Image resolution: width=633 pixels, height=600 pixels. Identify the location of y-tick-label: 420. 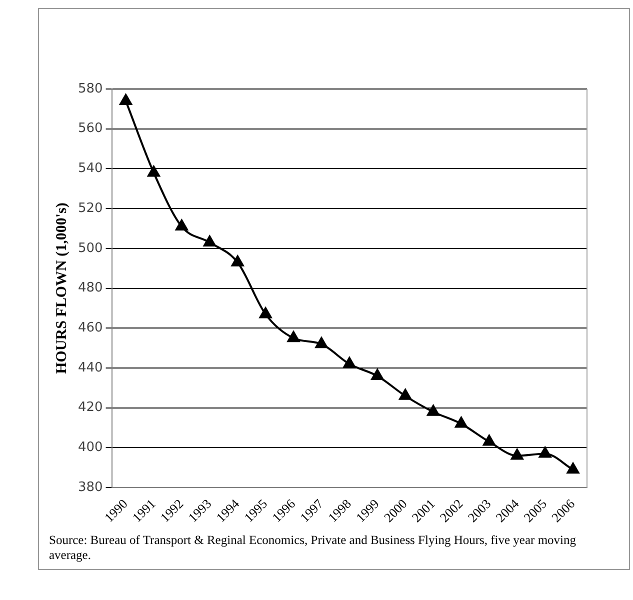
(90, 408).